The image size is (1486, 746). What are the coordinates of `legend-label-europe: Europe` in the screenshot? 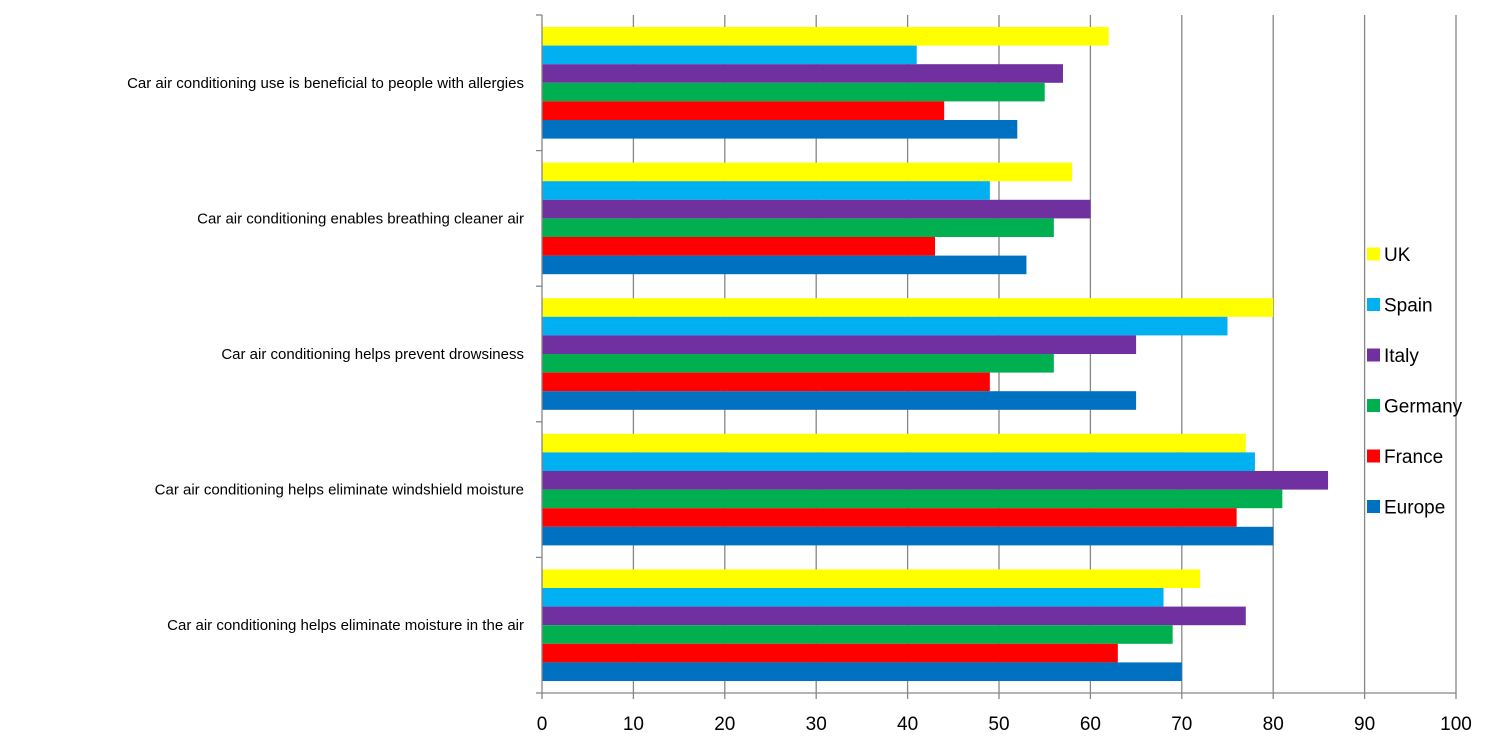 It's located at (1414, 508).